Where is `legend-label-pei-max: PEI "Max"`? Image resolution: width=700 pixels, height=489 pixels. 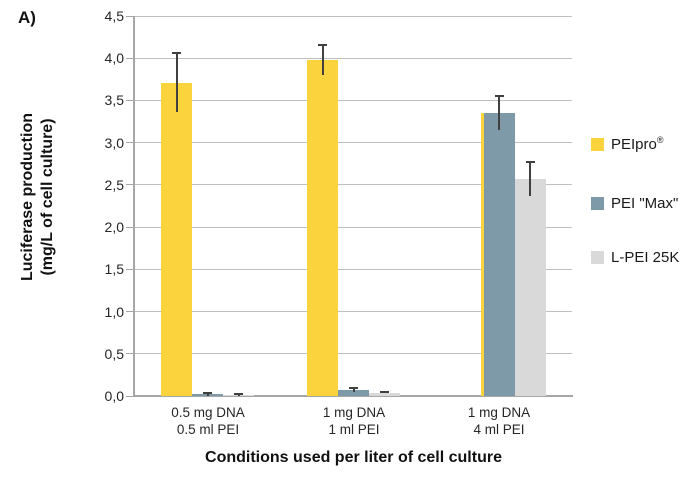
legend-label-pei-max: PEI "Max" is located at coordinates (645, 203).